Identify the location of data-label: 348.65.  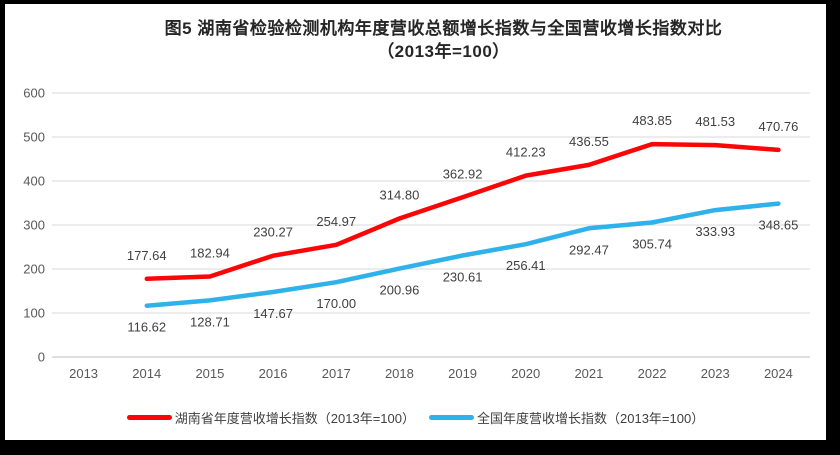
(779, 225).